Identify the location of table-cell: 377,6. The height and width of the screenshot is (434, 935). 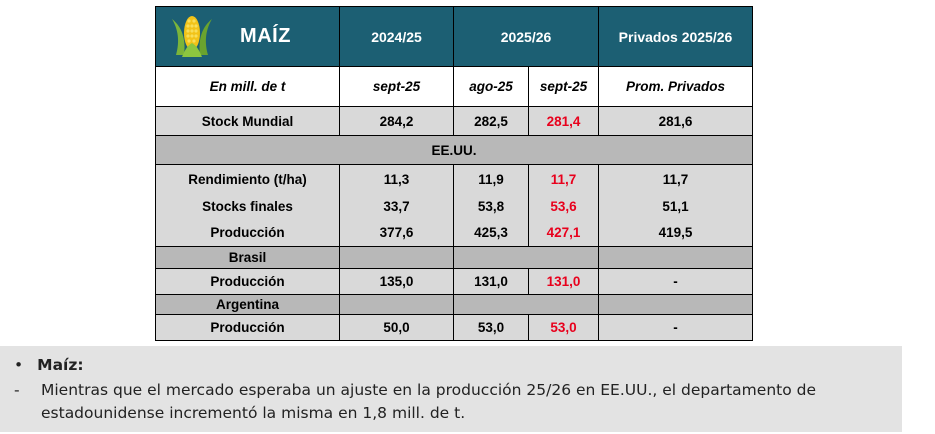
(396, 233).